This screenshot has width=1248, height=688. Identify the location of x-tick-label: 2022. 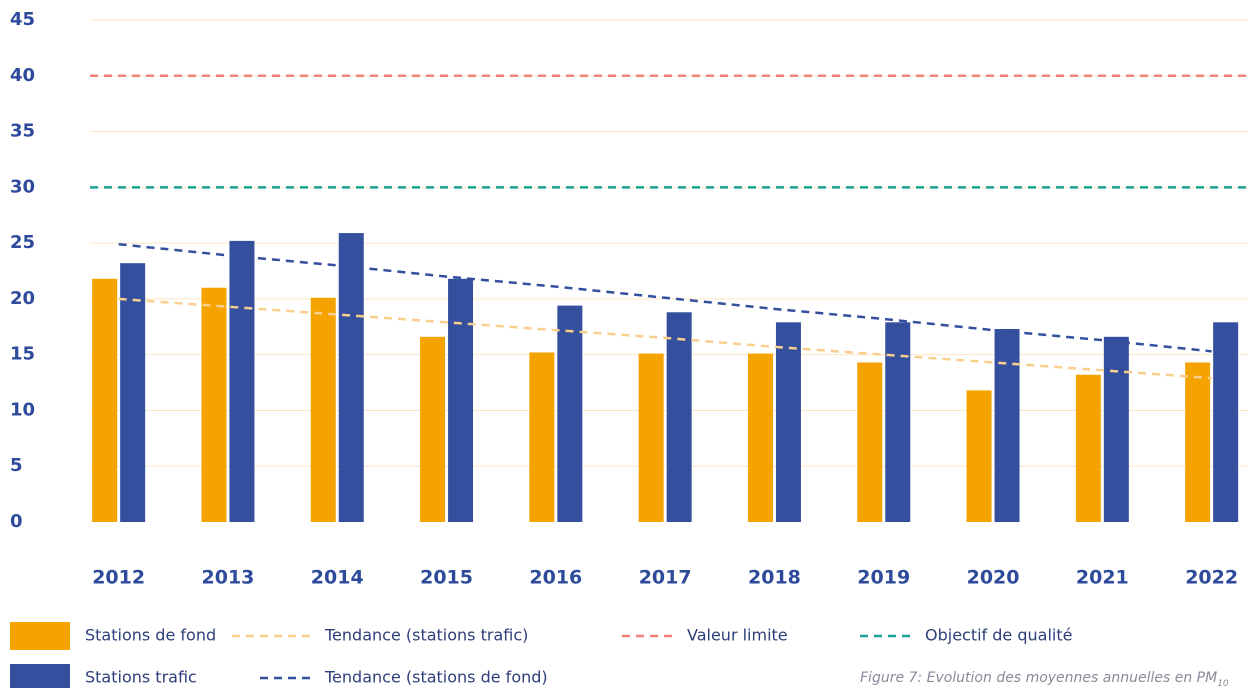
(1211, 578).